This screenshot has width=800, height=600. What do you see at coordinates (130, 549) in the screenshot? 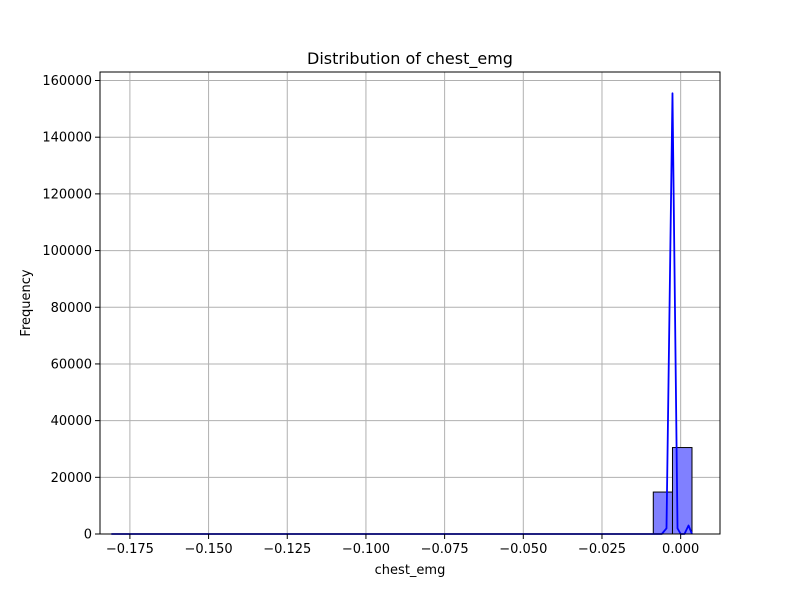
I see `x-tick-label: −0.175` at bounding box center [130, 549].